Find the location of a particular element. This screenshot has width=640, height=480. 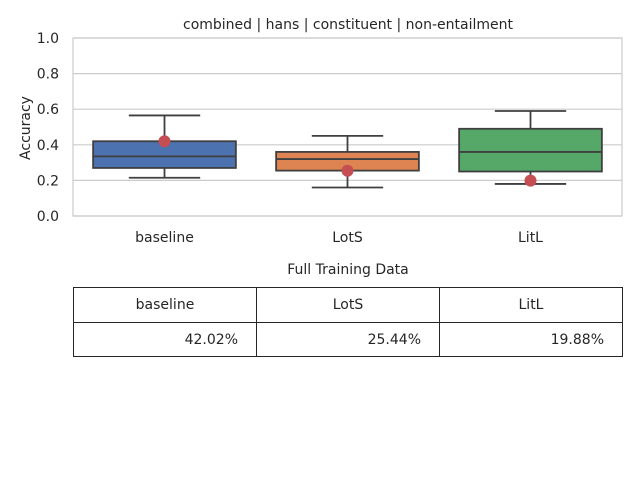

table-cell-baseline: 42.02% is located at coordinates (165, 339).